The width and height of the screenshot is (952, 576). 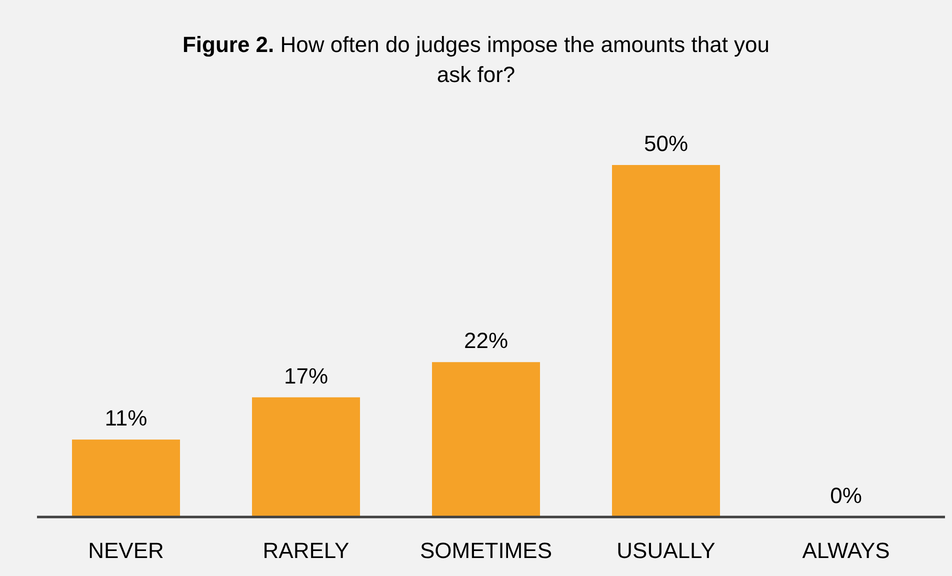 What do you see at coordinates (126, 550) in the screenshot?
I see `x-tick-label: NEVER` at bounding box center [126, 550].